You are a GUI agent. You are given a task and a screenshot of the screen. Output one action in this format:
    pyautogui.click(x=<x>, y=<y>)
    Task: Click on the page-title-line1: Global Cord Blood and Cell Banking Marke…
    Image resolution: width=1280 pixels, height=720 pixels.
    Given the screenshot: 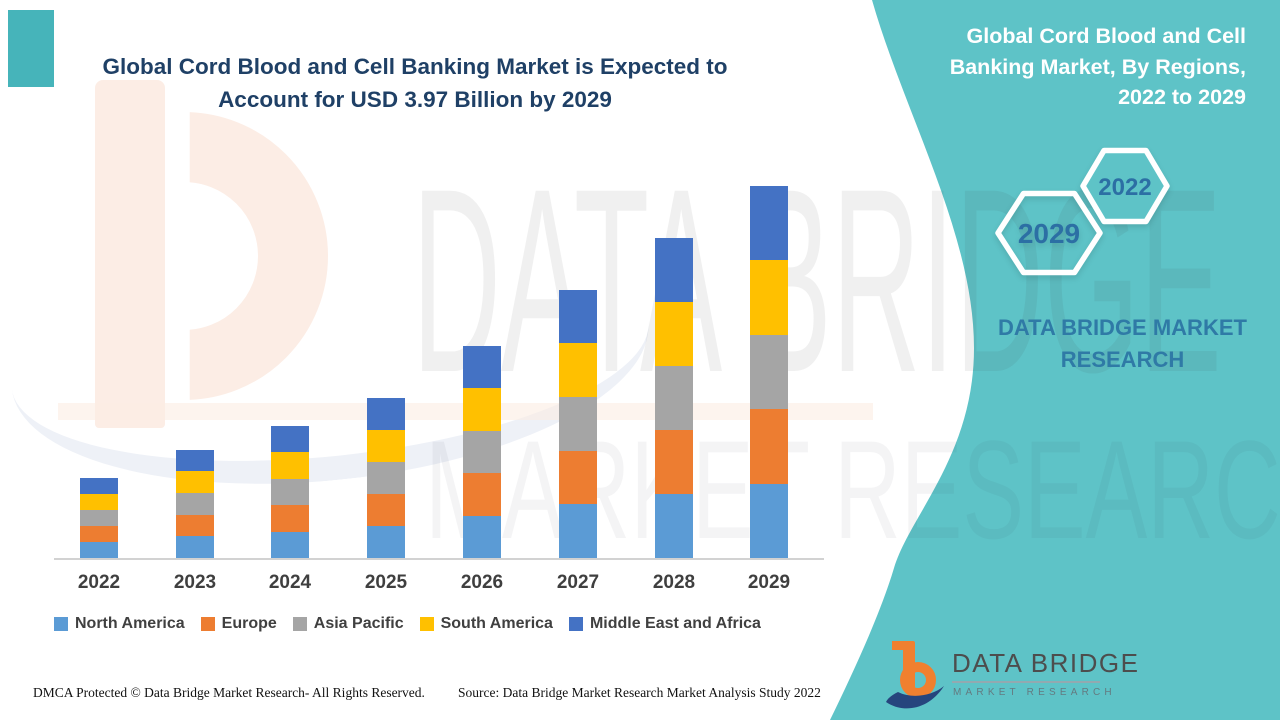 What is the action you would take?
    pyautogui.click(x=415, y=66)
    